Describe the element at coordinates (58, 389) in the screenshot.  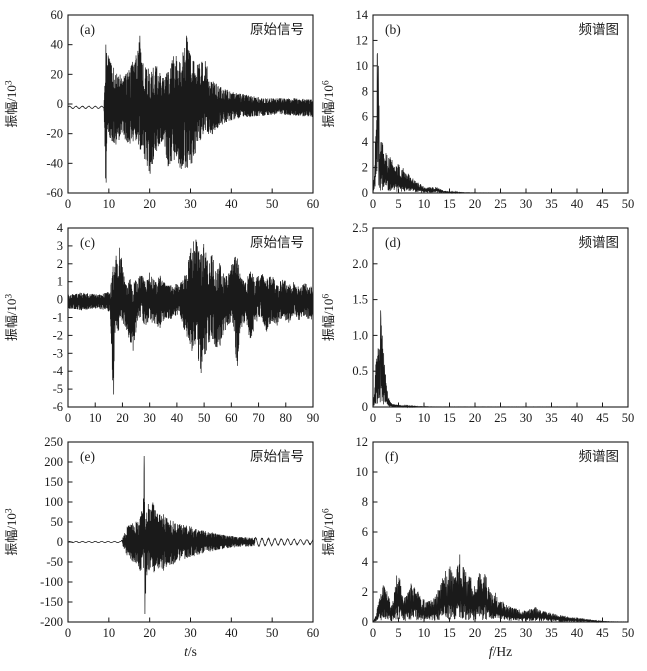
I see `y-tick-label: -5` at that location.